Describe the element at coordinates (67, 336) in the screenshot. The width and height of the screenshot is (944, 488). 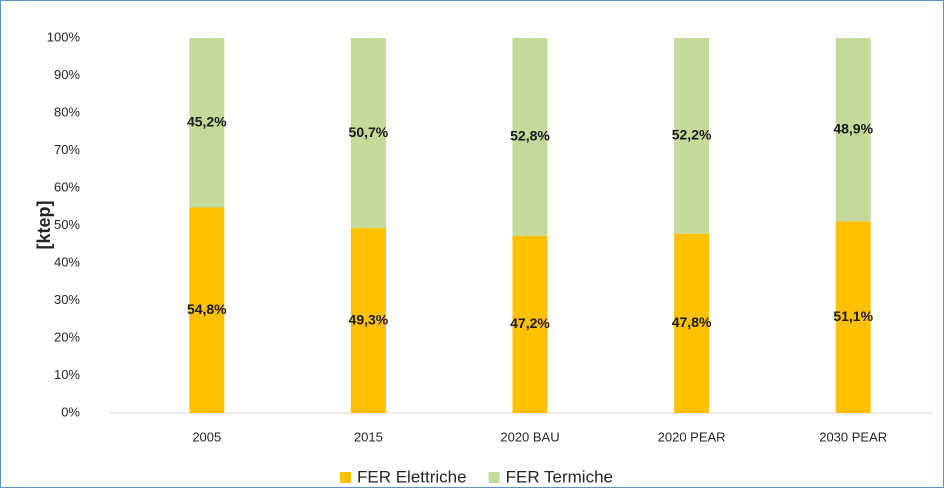
I see `y-tick-label: 20%` at that location.